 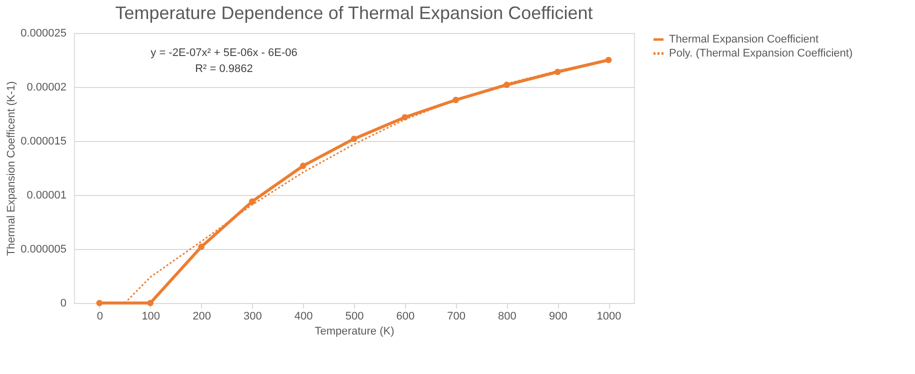 What do you see at coordinates (558, 316) in the screenshot?
I see `x-tick-label: 900` at bounding box center [558, 316].